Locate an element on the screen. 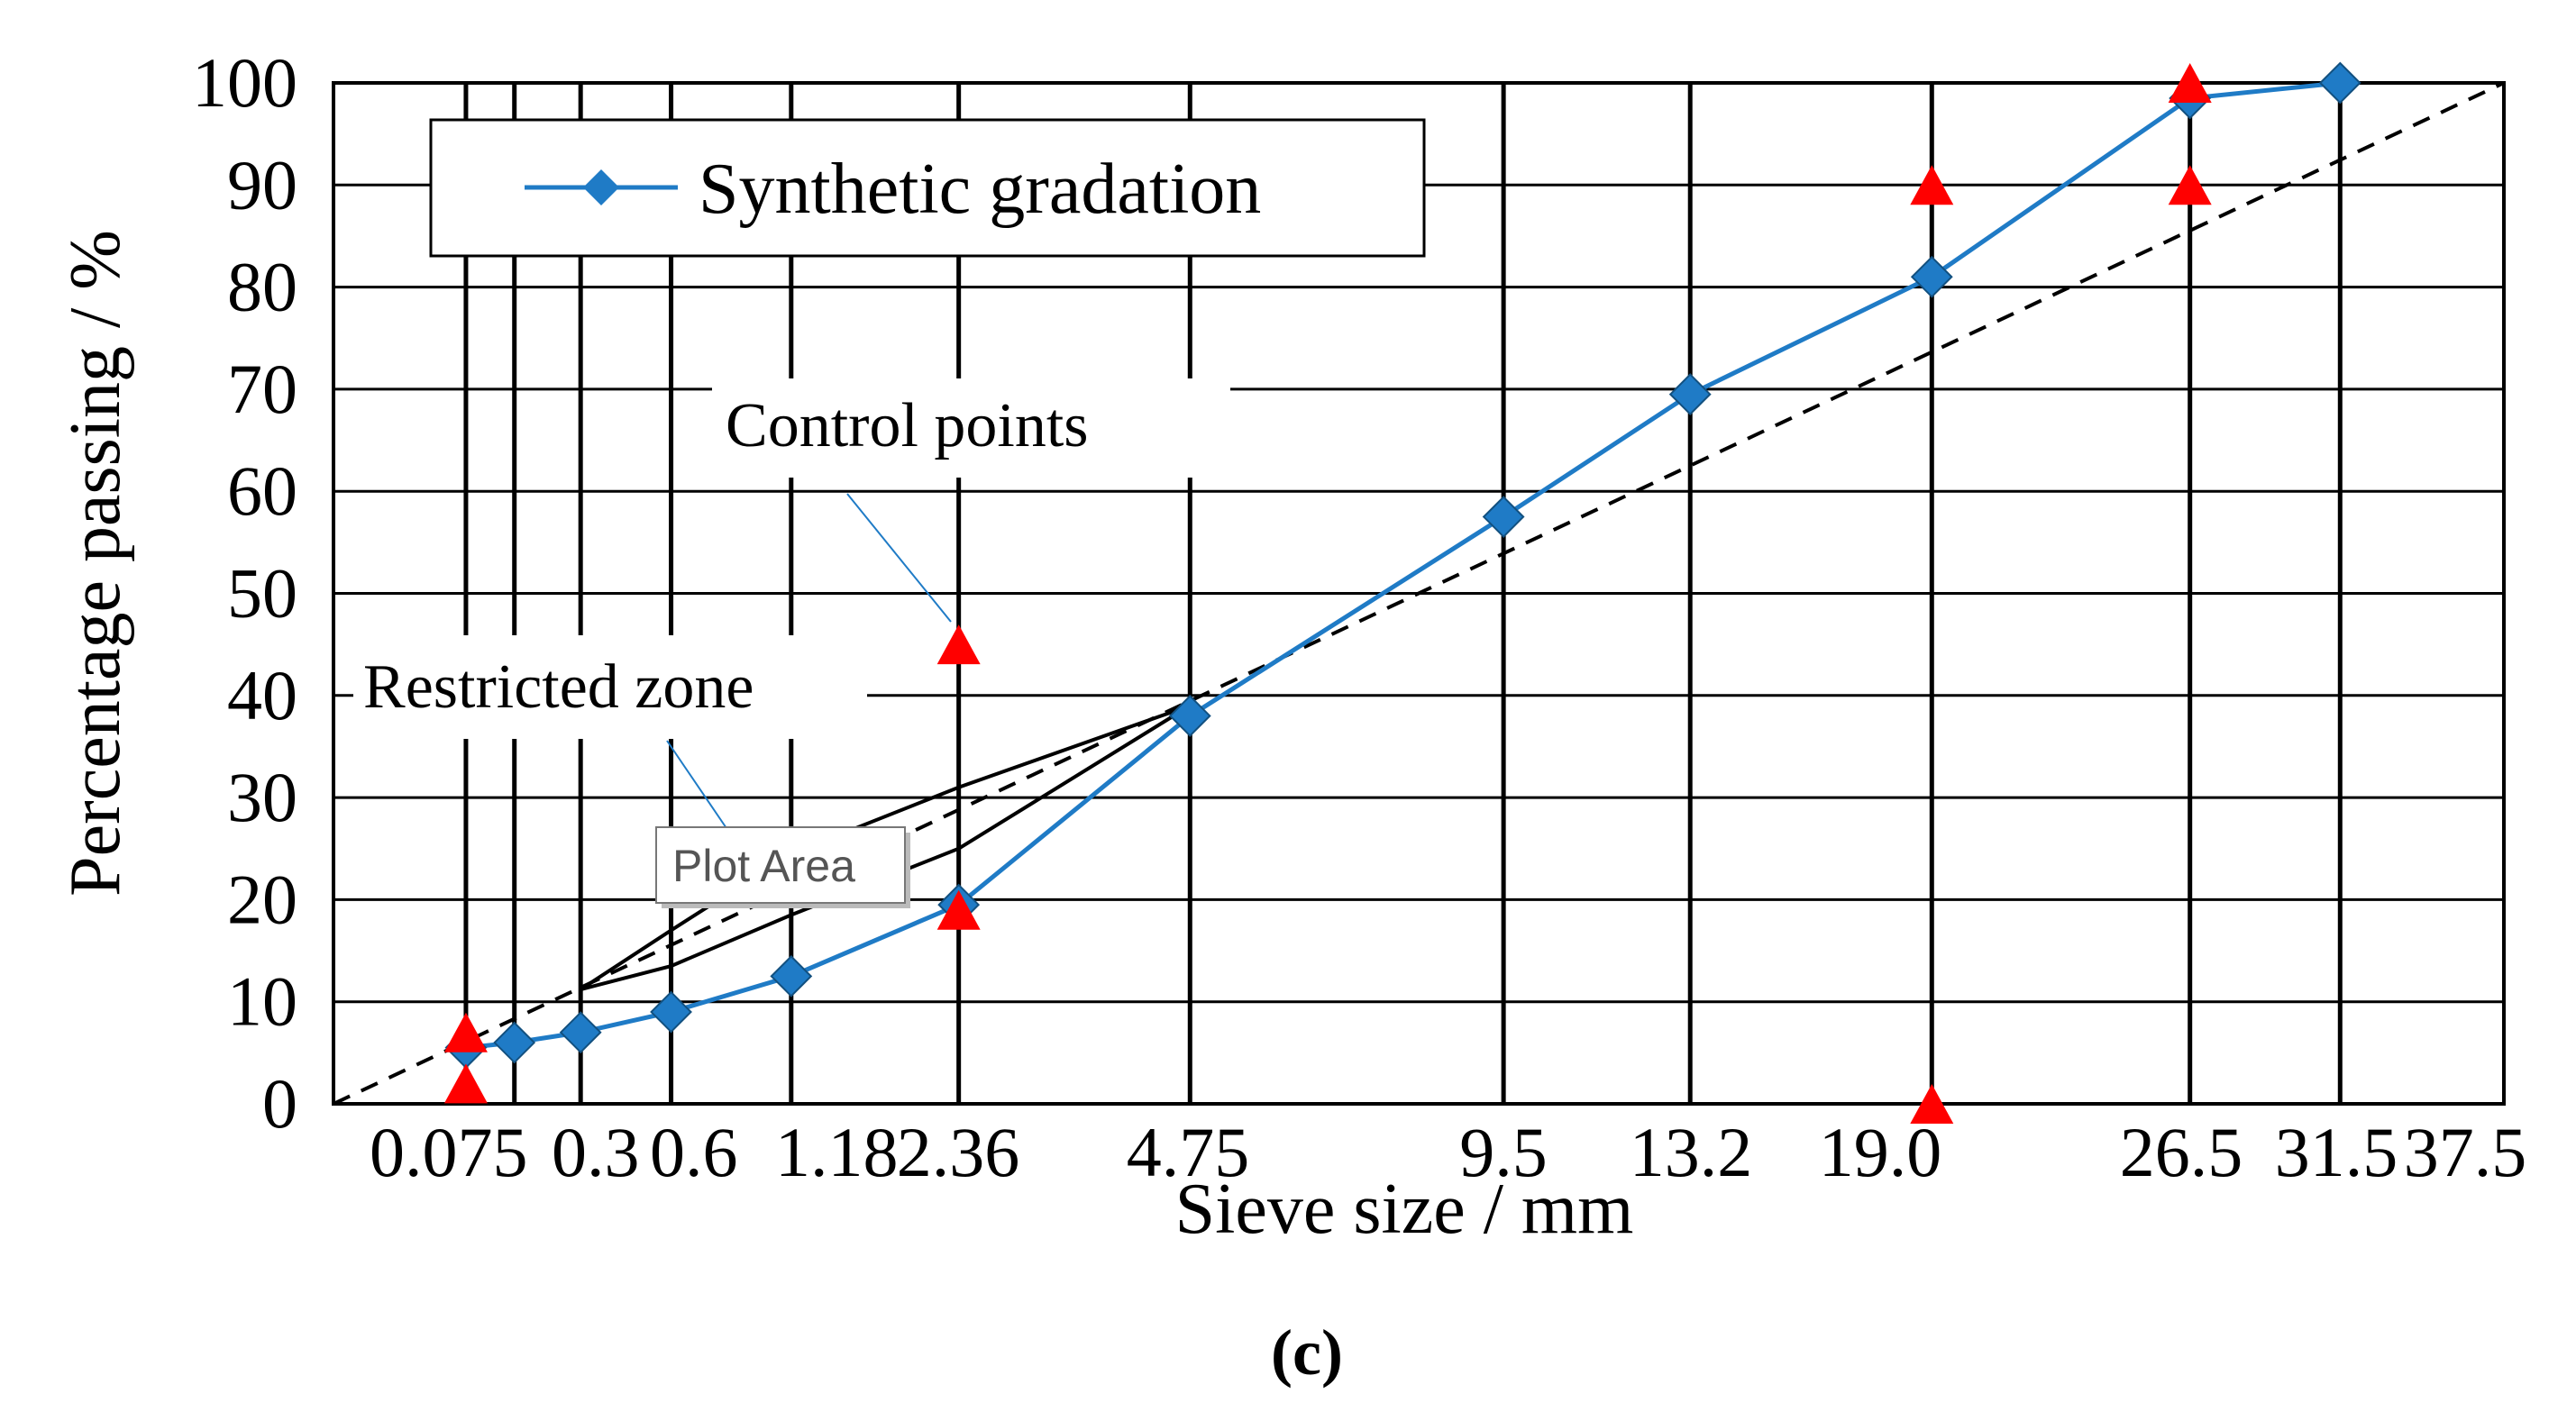  x-tick-label: 0.075 is located at coordinates (449, 1152).